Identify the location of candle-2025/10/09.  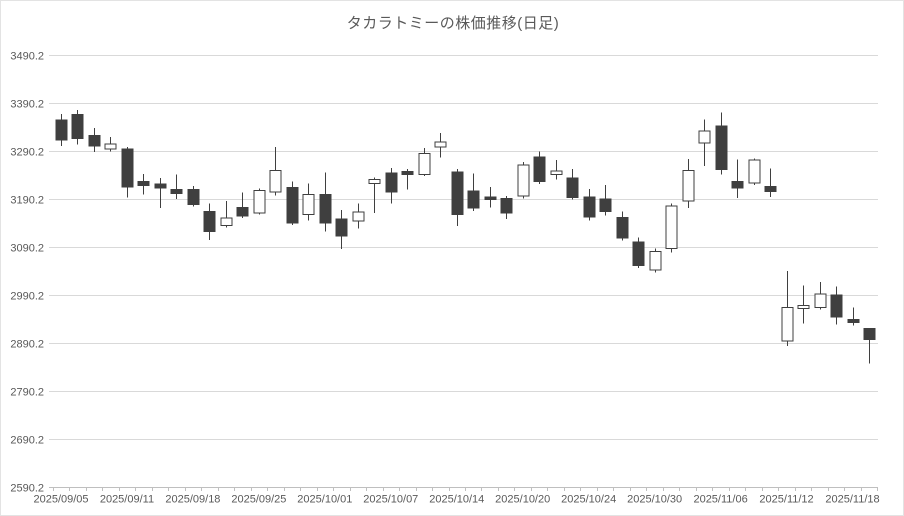
(424, 162).